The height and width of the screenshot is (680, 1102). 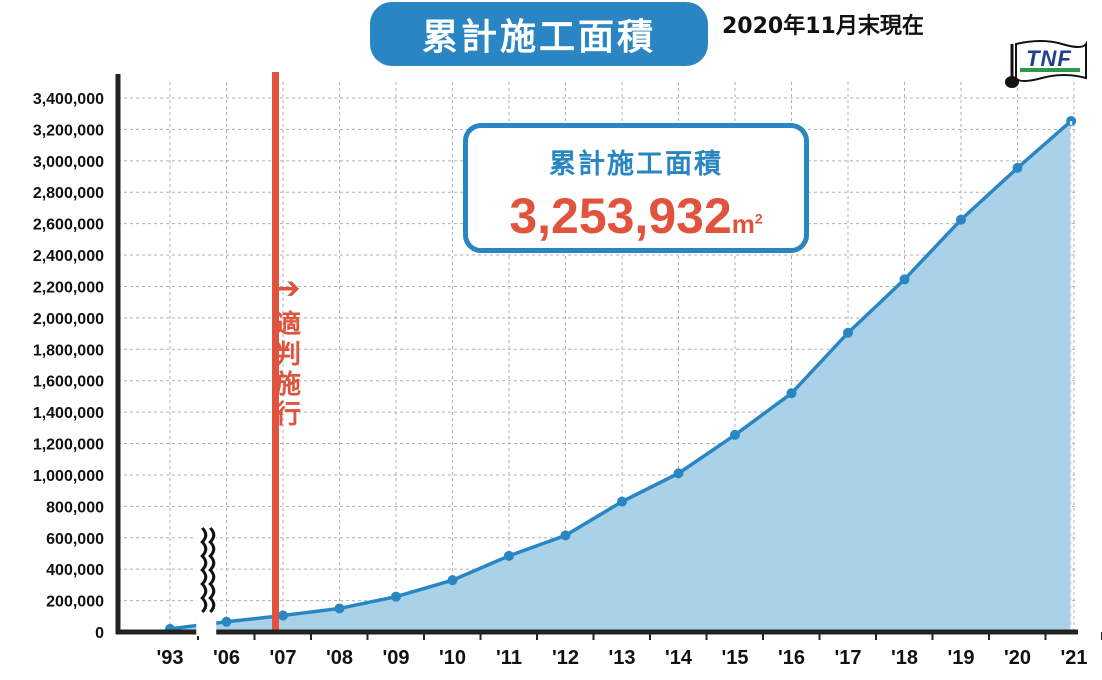 What do you see at coordinates (847, 658) in the screenshot?
I see `x-tick-label: '17` at bounding box center [847, 658].